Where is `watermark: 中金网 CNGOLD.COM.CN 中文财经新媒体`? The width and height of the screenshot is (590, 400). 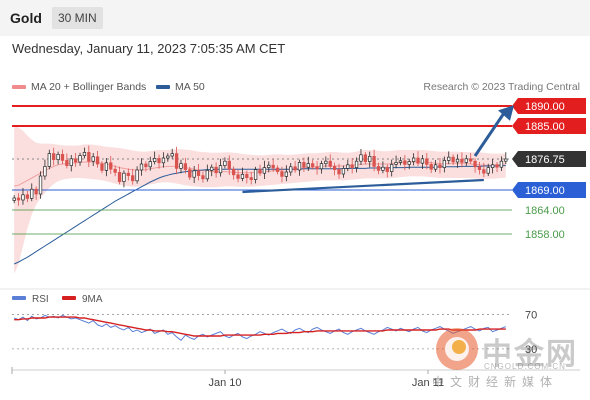 watermark: 中金网 CNGOLD.COM.CN 中文财经新媒体 is located at coordinates (510, 357).